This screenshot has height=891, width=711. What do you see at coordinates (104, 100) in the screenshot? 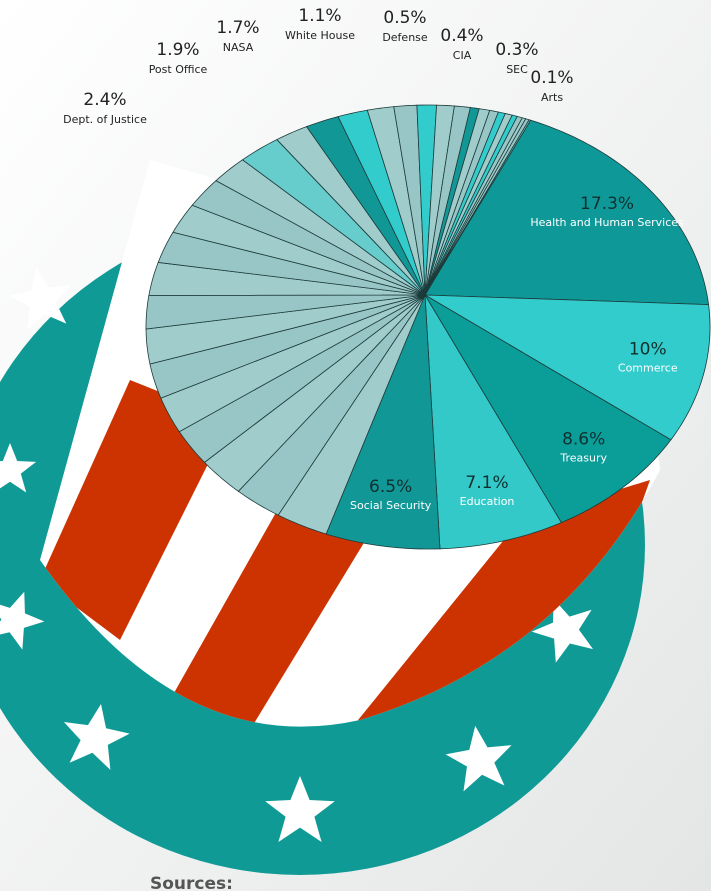
I see `slice-value-label: 2.4%` at bounding box center [104, 100].